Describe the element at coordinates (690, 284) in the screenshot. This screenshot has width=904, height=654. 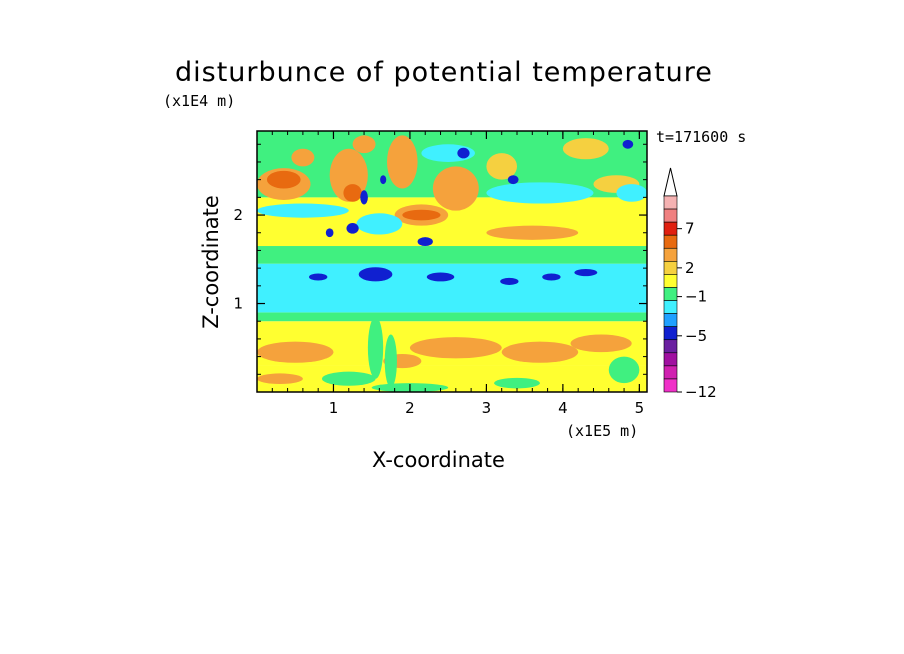
I see `colorbar: 7 2 −1 −5 −12` at that location.